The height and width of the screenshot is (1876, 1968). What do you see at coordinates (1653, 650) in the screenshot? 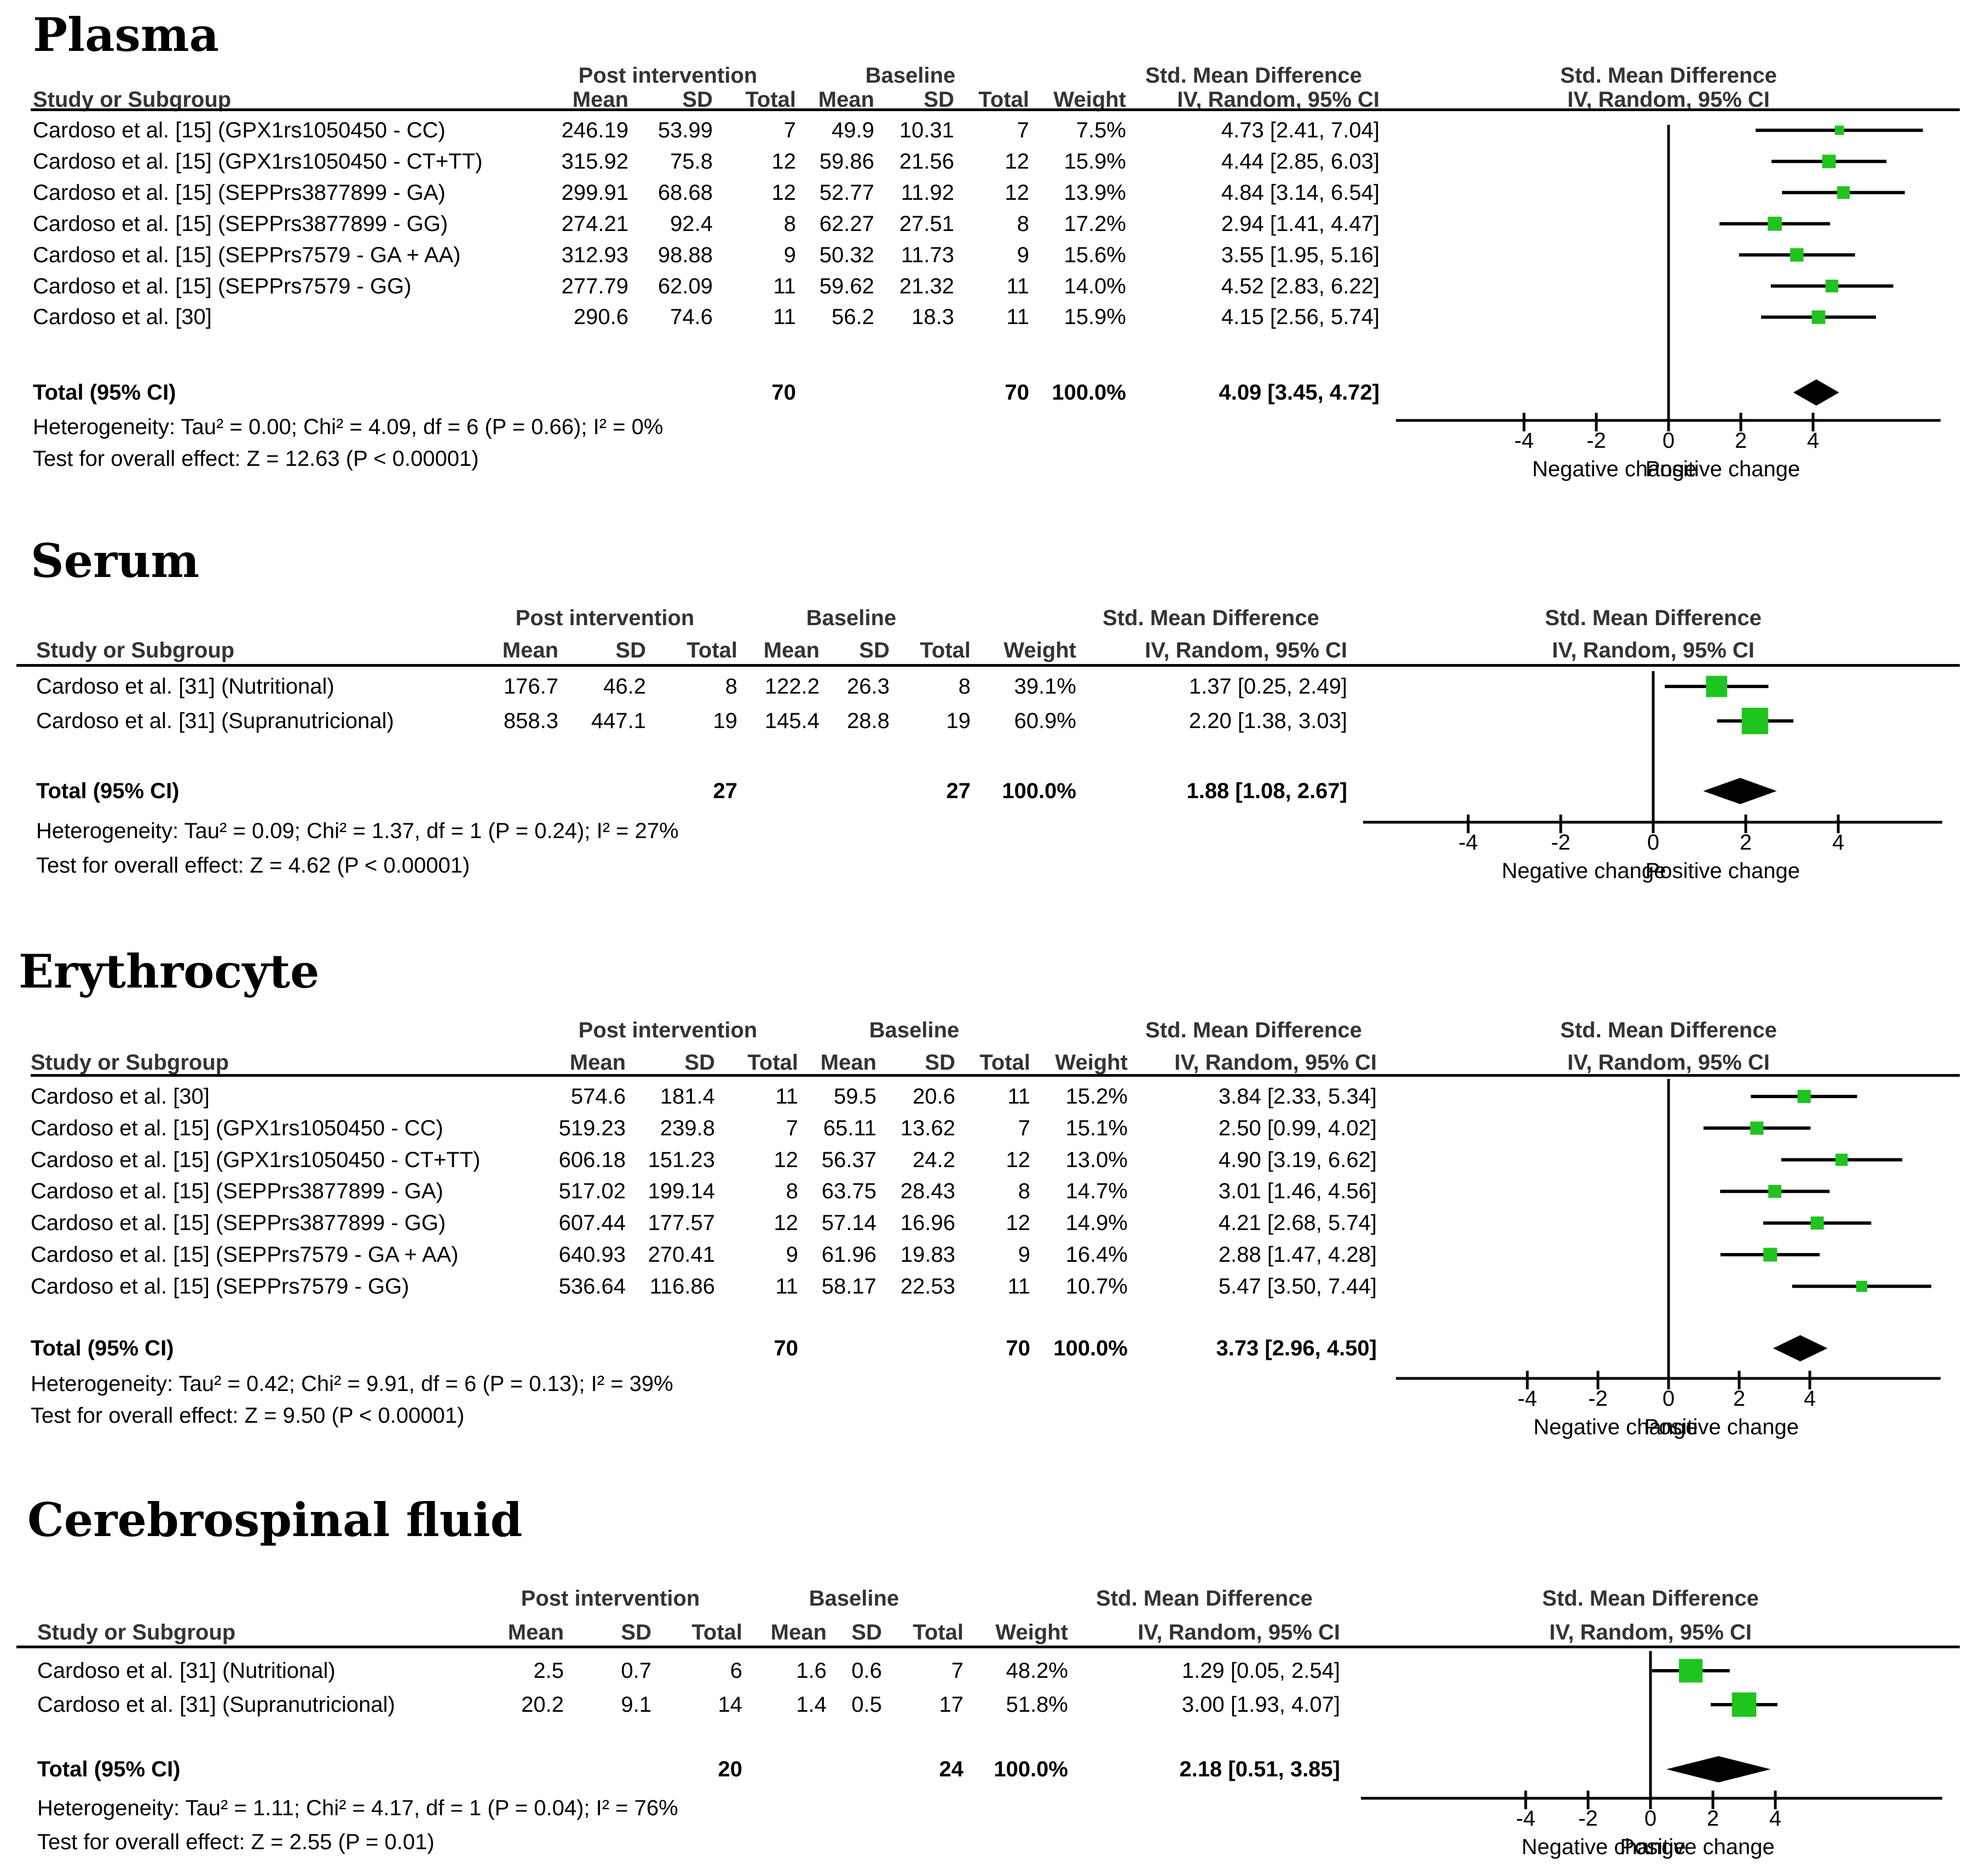
I see `header-plot-method: IV, Random, 95% CI` at bounding box center [1653, 650].